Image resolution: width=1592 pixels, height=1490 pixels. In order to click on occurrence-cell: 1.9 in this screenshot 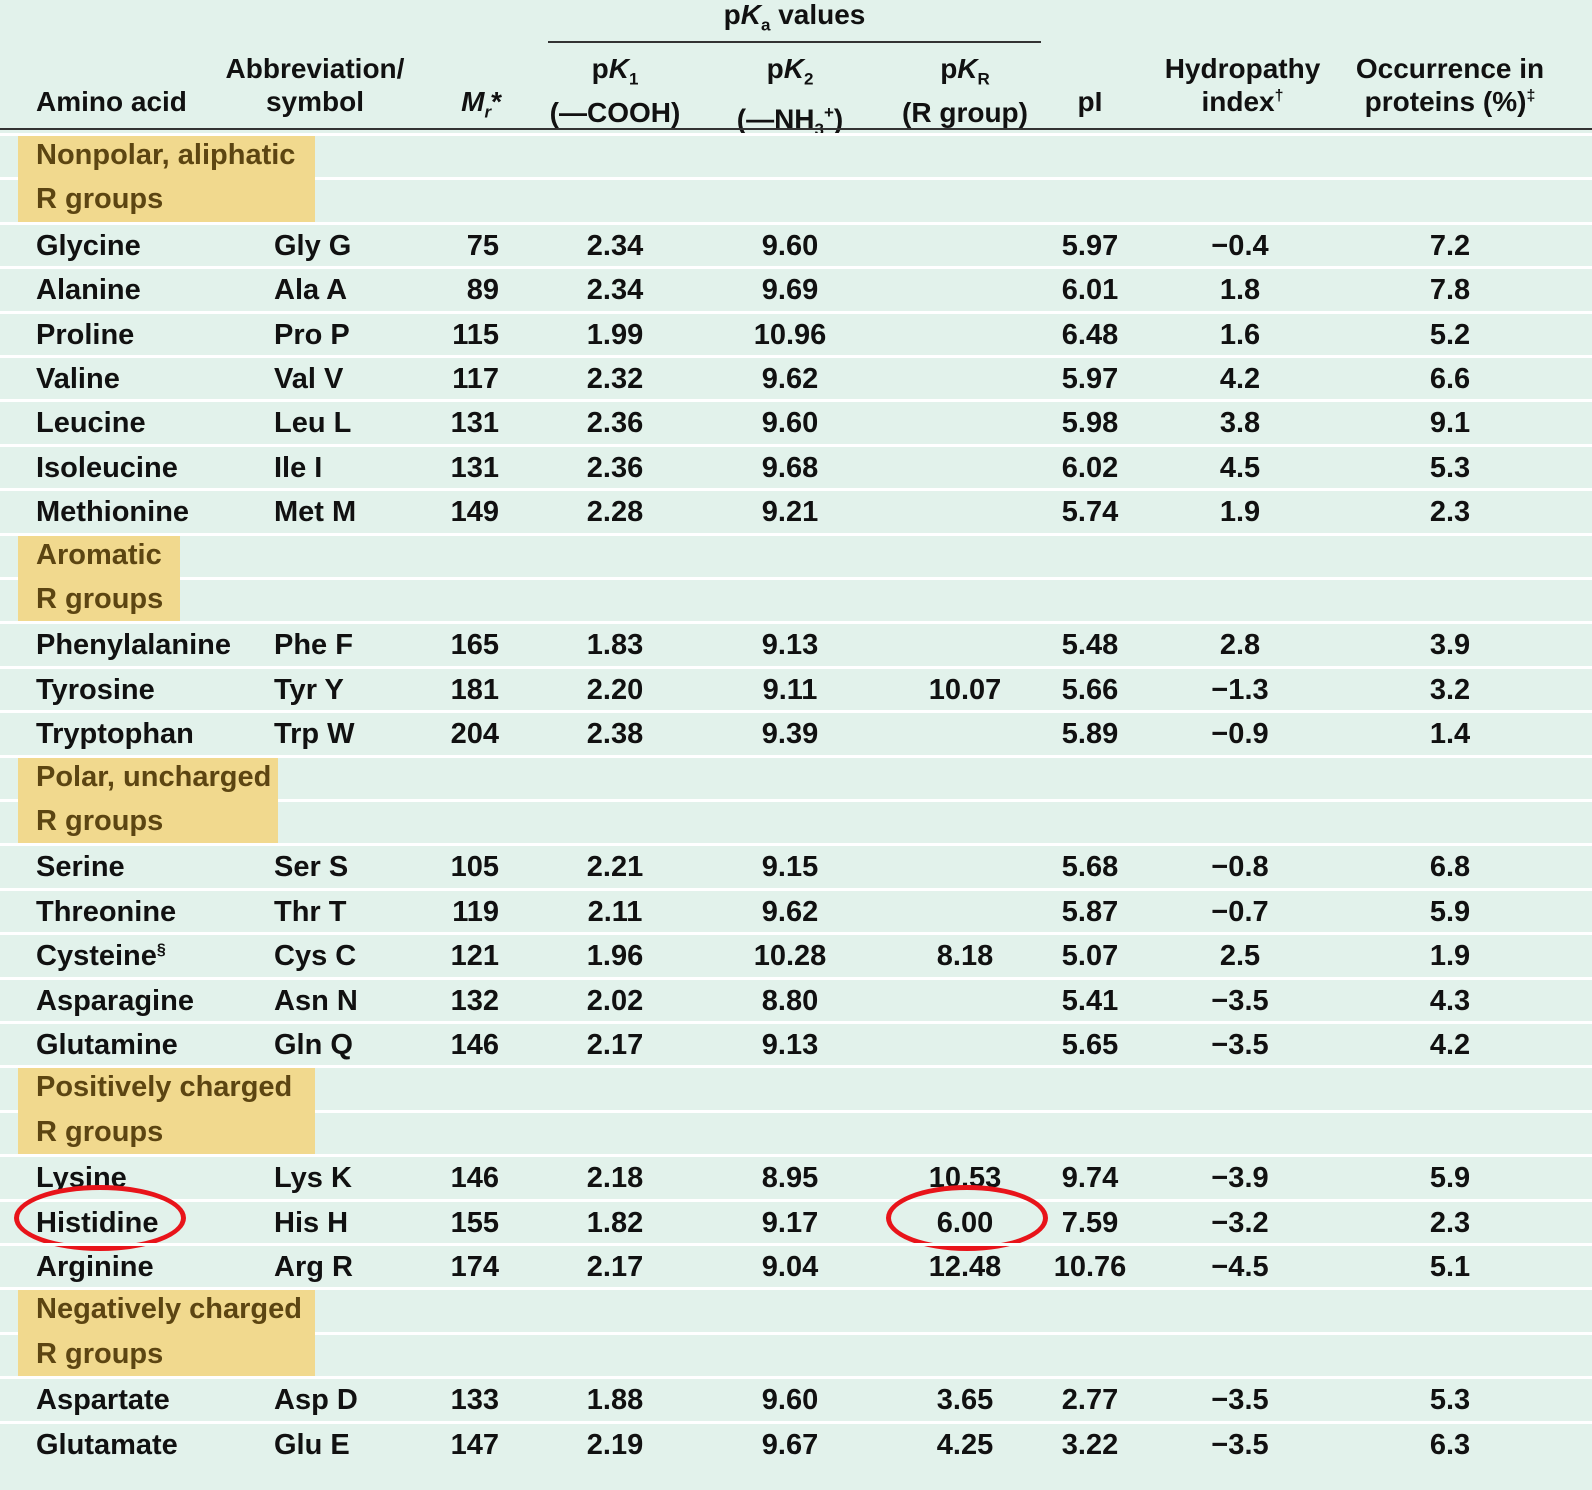, I will do `click(1450, 956)`.